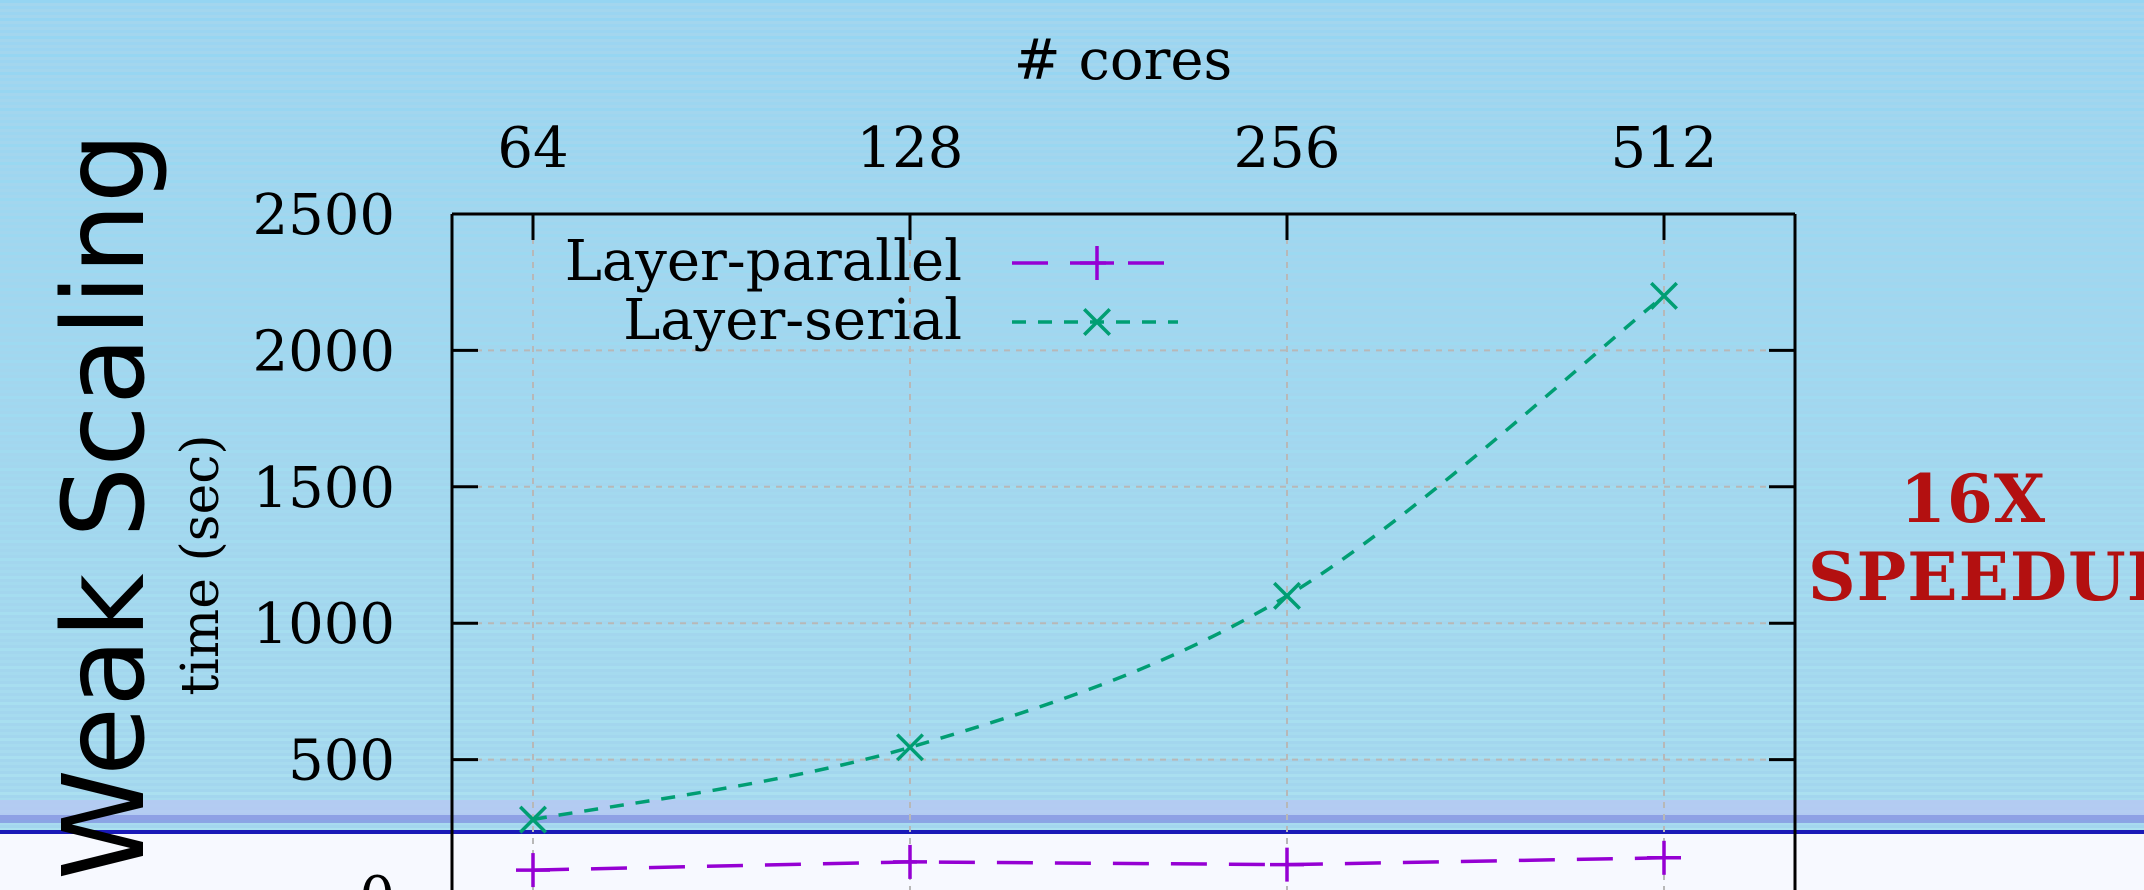  I want to click on y-tick-label: 500, so click(341, 761).